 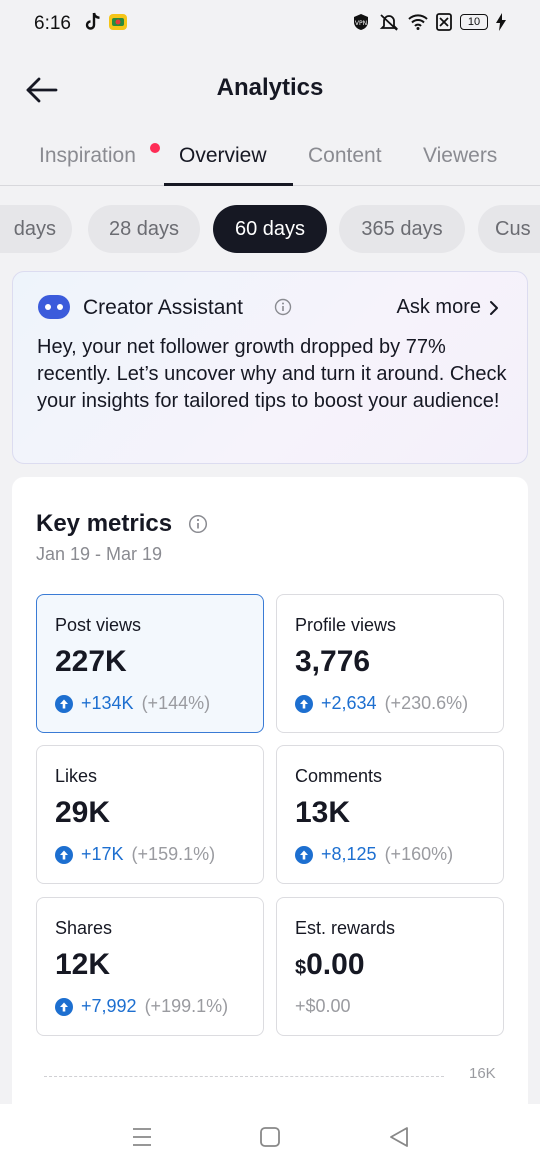 I want to click on active-tab-indicator, so click(x=228, y=184).